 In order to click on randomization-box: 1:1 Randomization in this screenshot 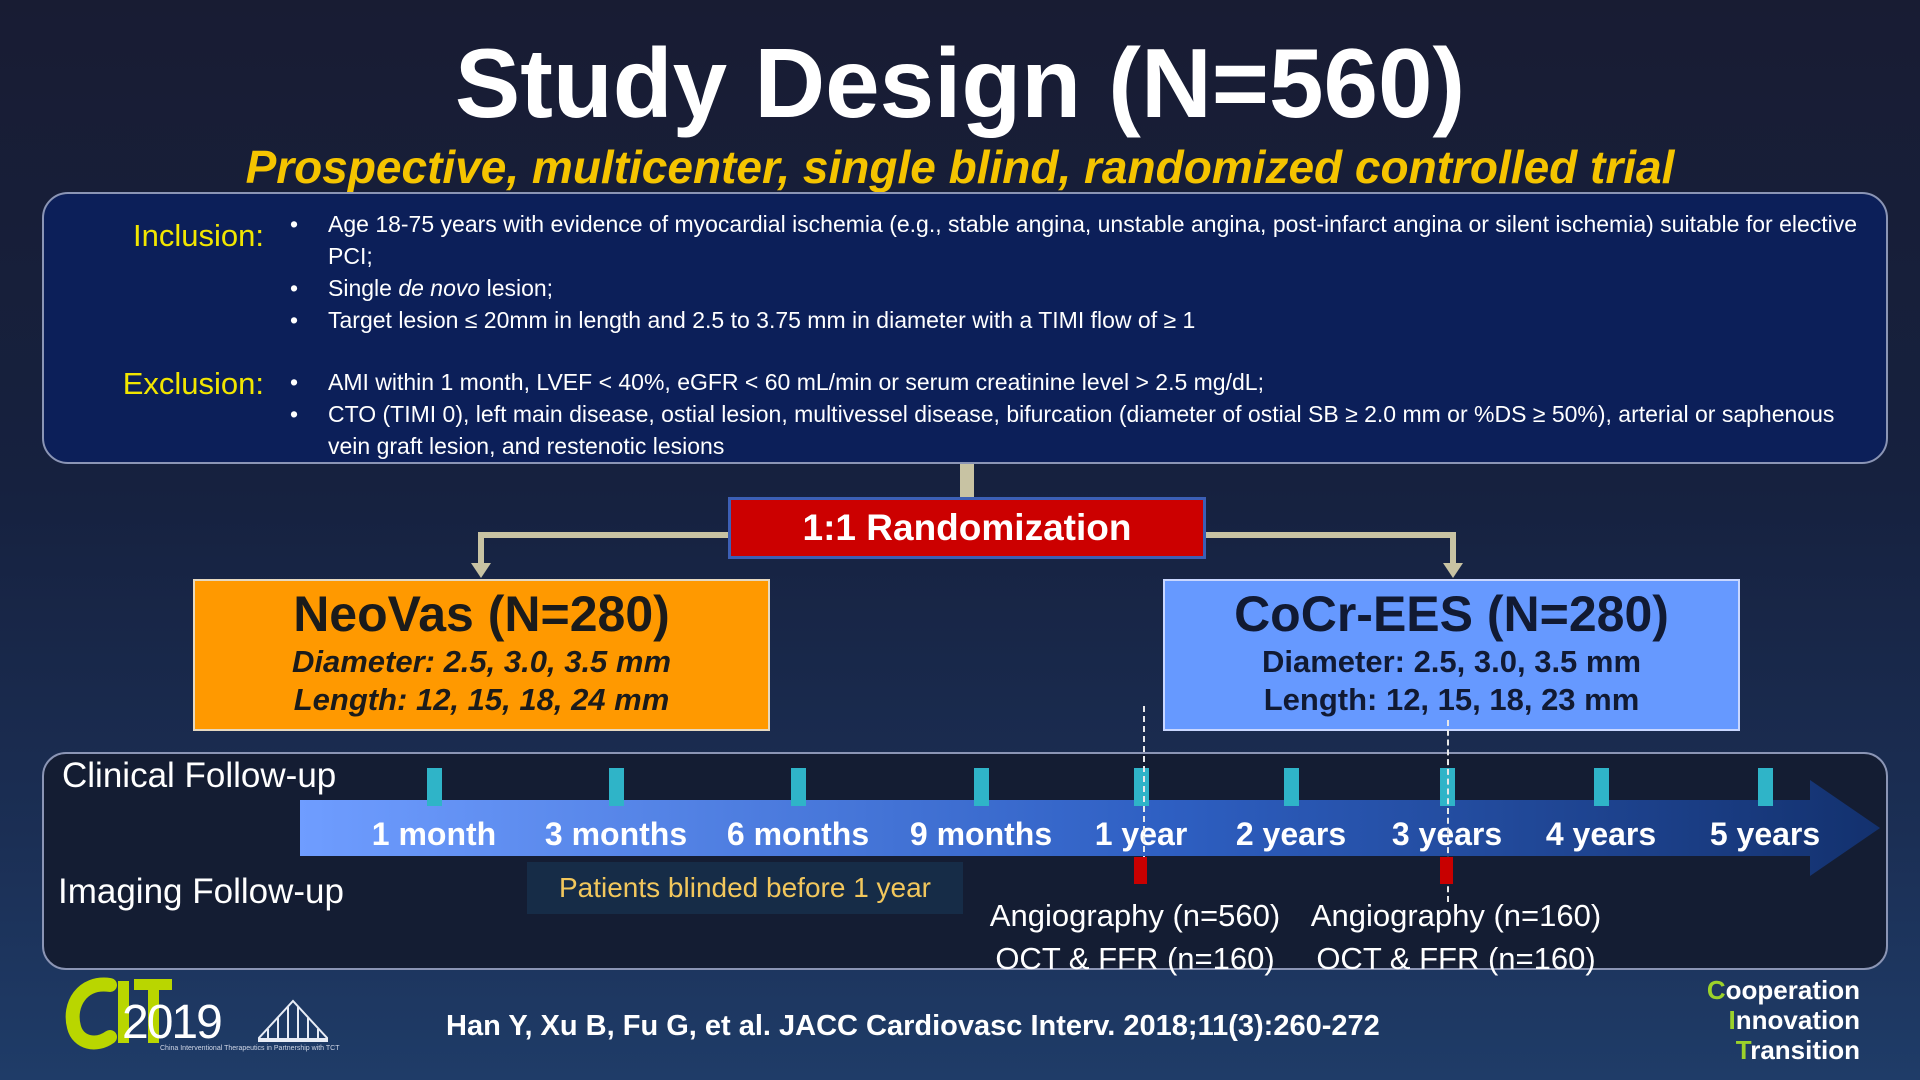, I will do `click(967, 528)`.